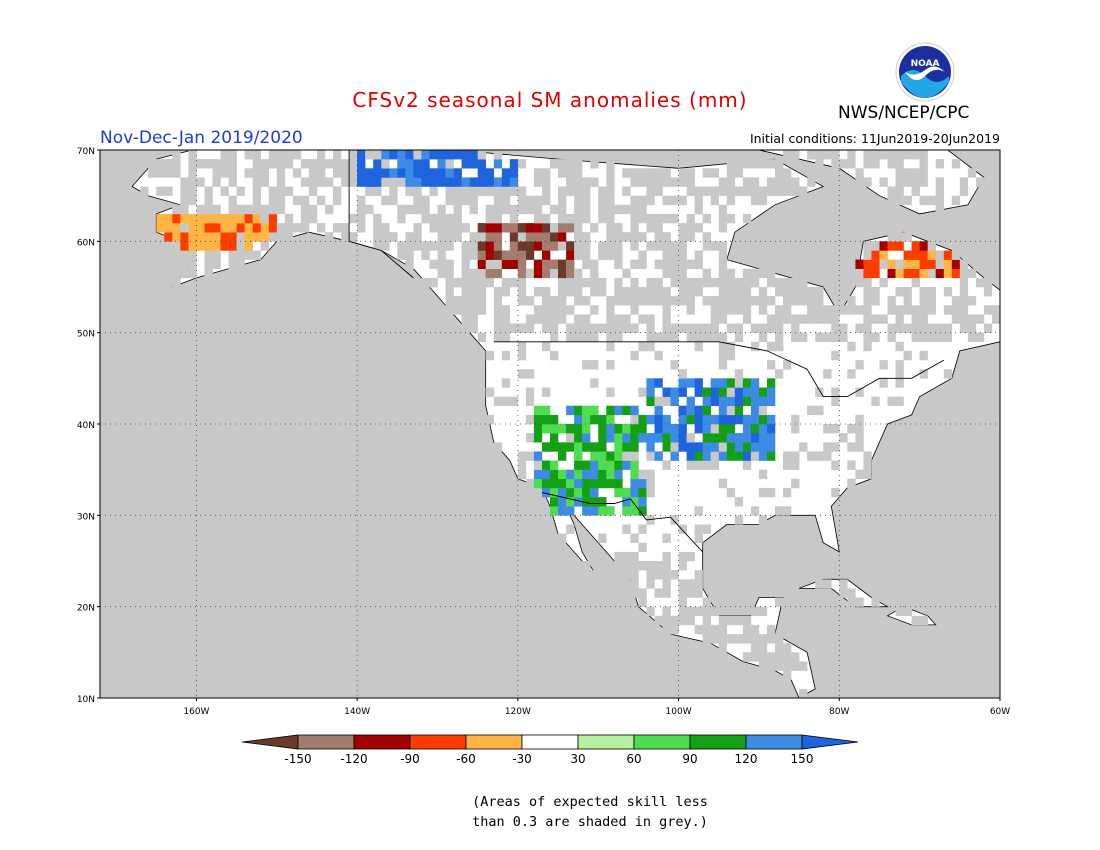 This screenshot has height=850, width=1100. I want to click on legend-label: -90, so click(410, 759).